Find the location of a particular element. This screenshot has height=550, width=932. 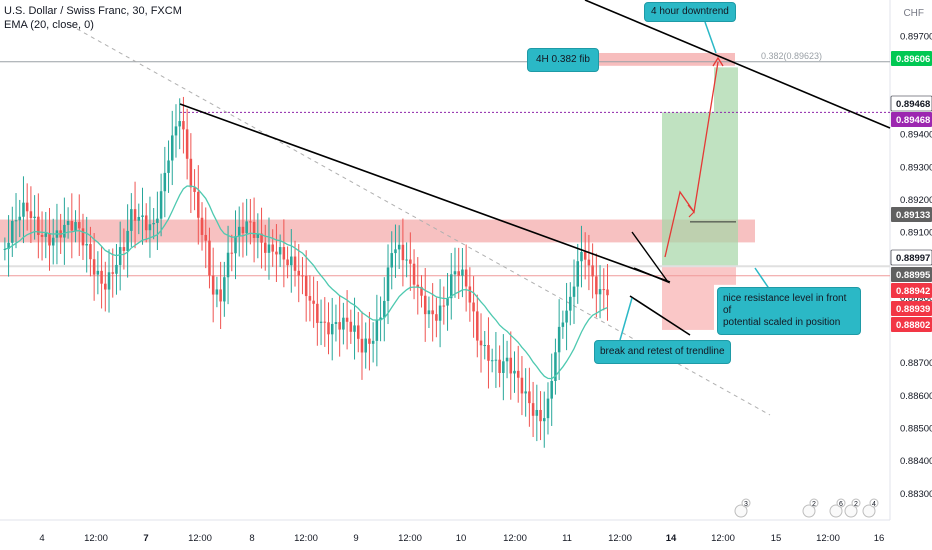

y-tick-label: 0.88600 is located at coordinates (916, 396).